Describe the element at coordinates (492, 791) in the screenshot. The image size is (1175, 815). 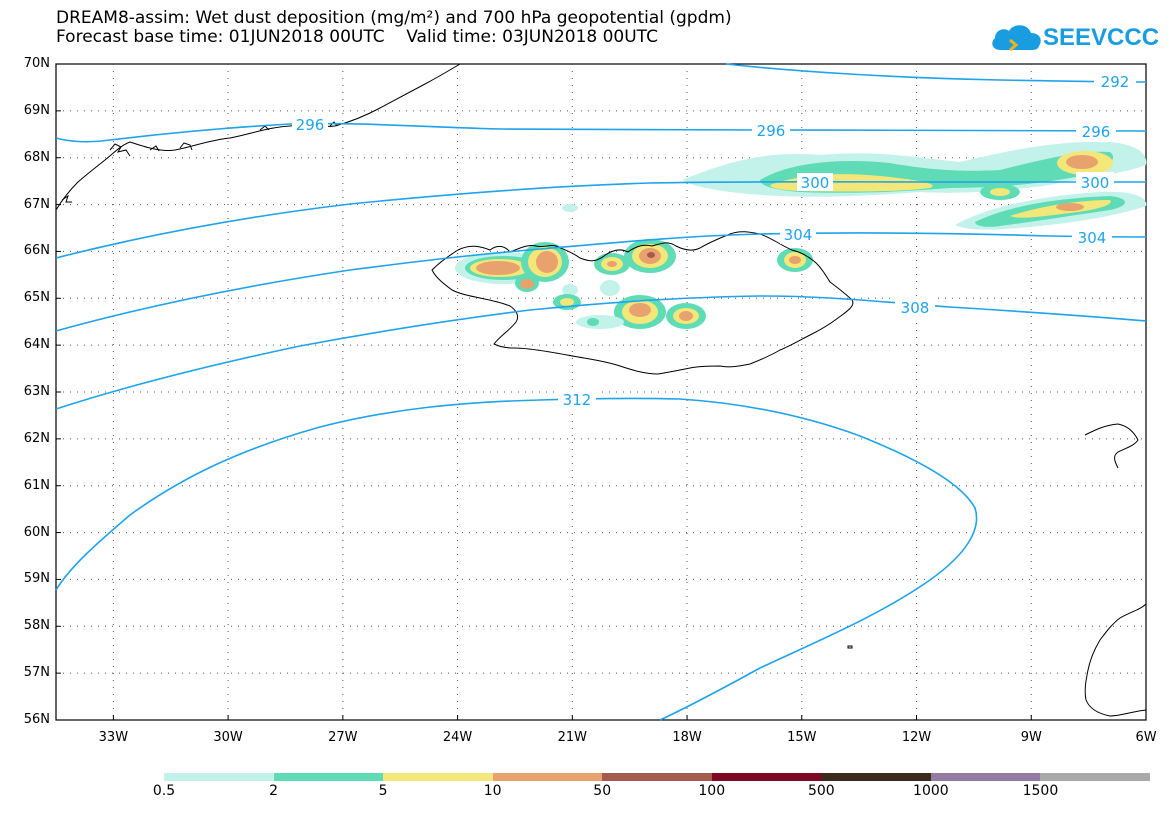
I see `colorbar-label: 10` at that location.